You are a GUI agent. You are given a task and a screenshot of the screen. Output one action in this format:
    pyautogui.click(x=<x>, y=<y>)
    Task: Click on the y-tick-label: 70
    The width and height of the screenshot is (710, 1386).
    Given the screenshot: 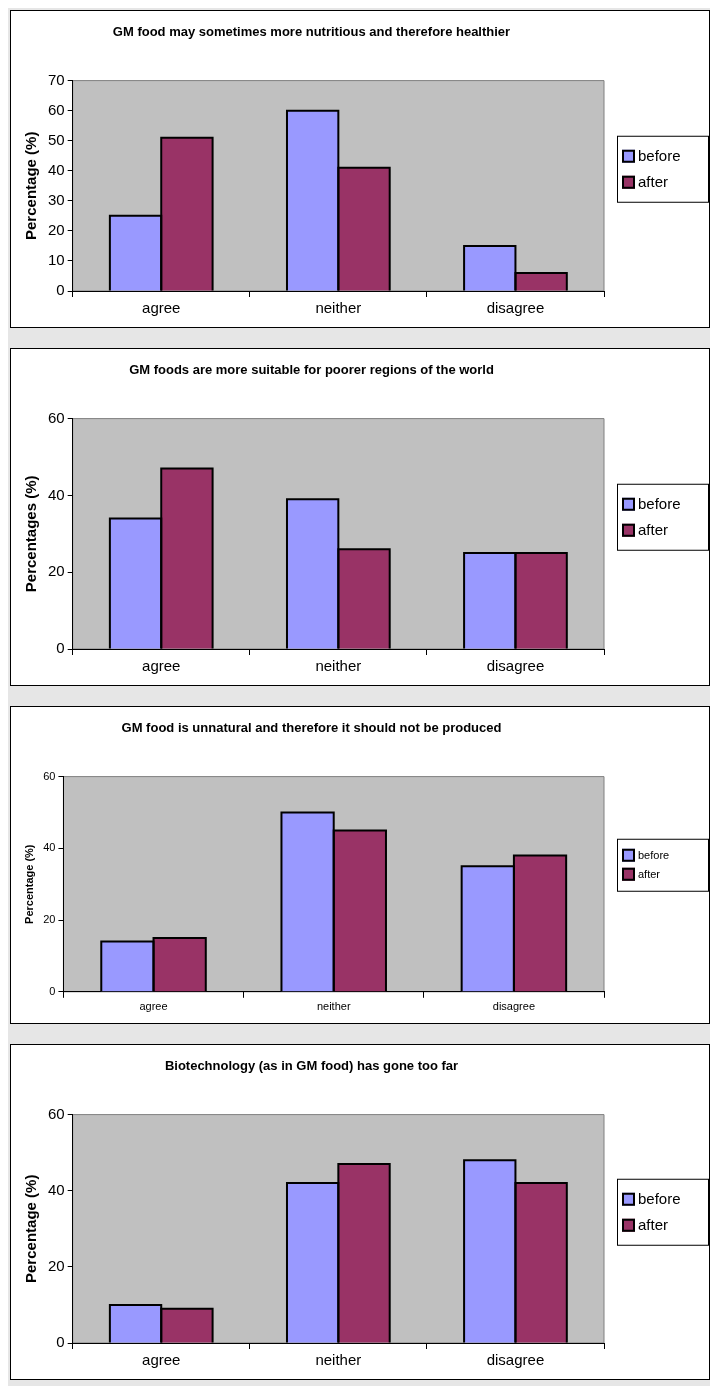 What is the action you would take?
    pyautogui.click(x=56, y=79)
    